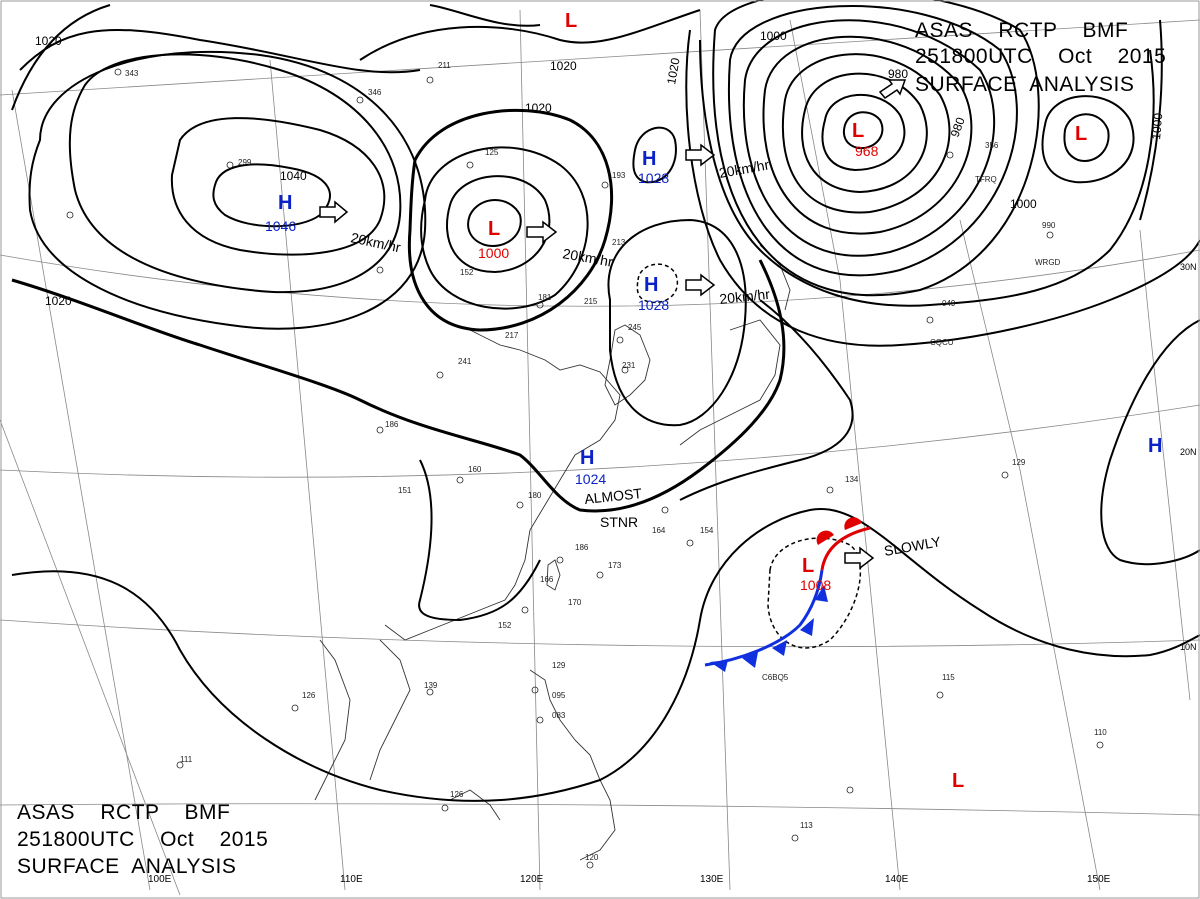  Describe the element at coordinates (942, 342) in the screenshot. I see `station-code: CQCU` at that location.